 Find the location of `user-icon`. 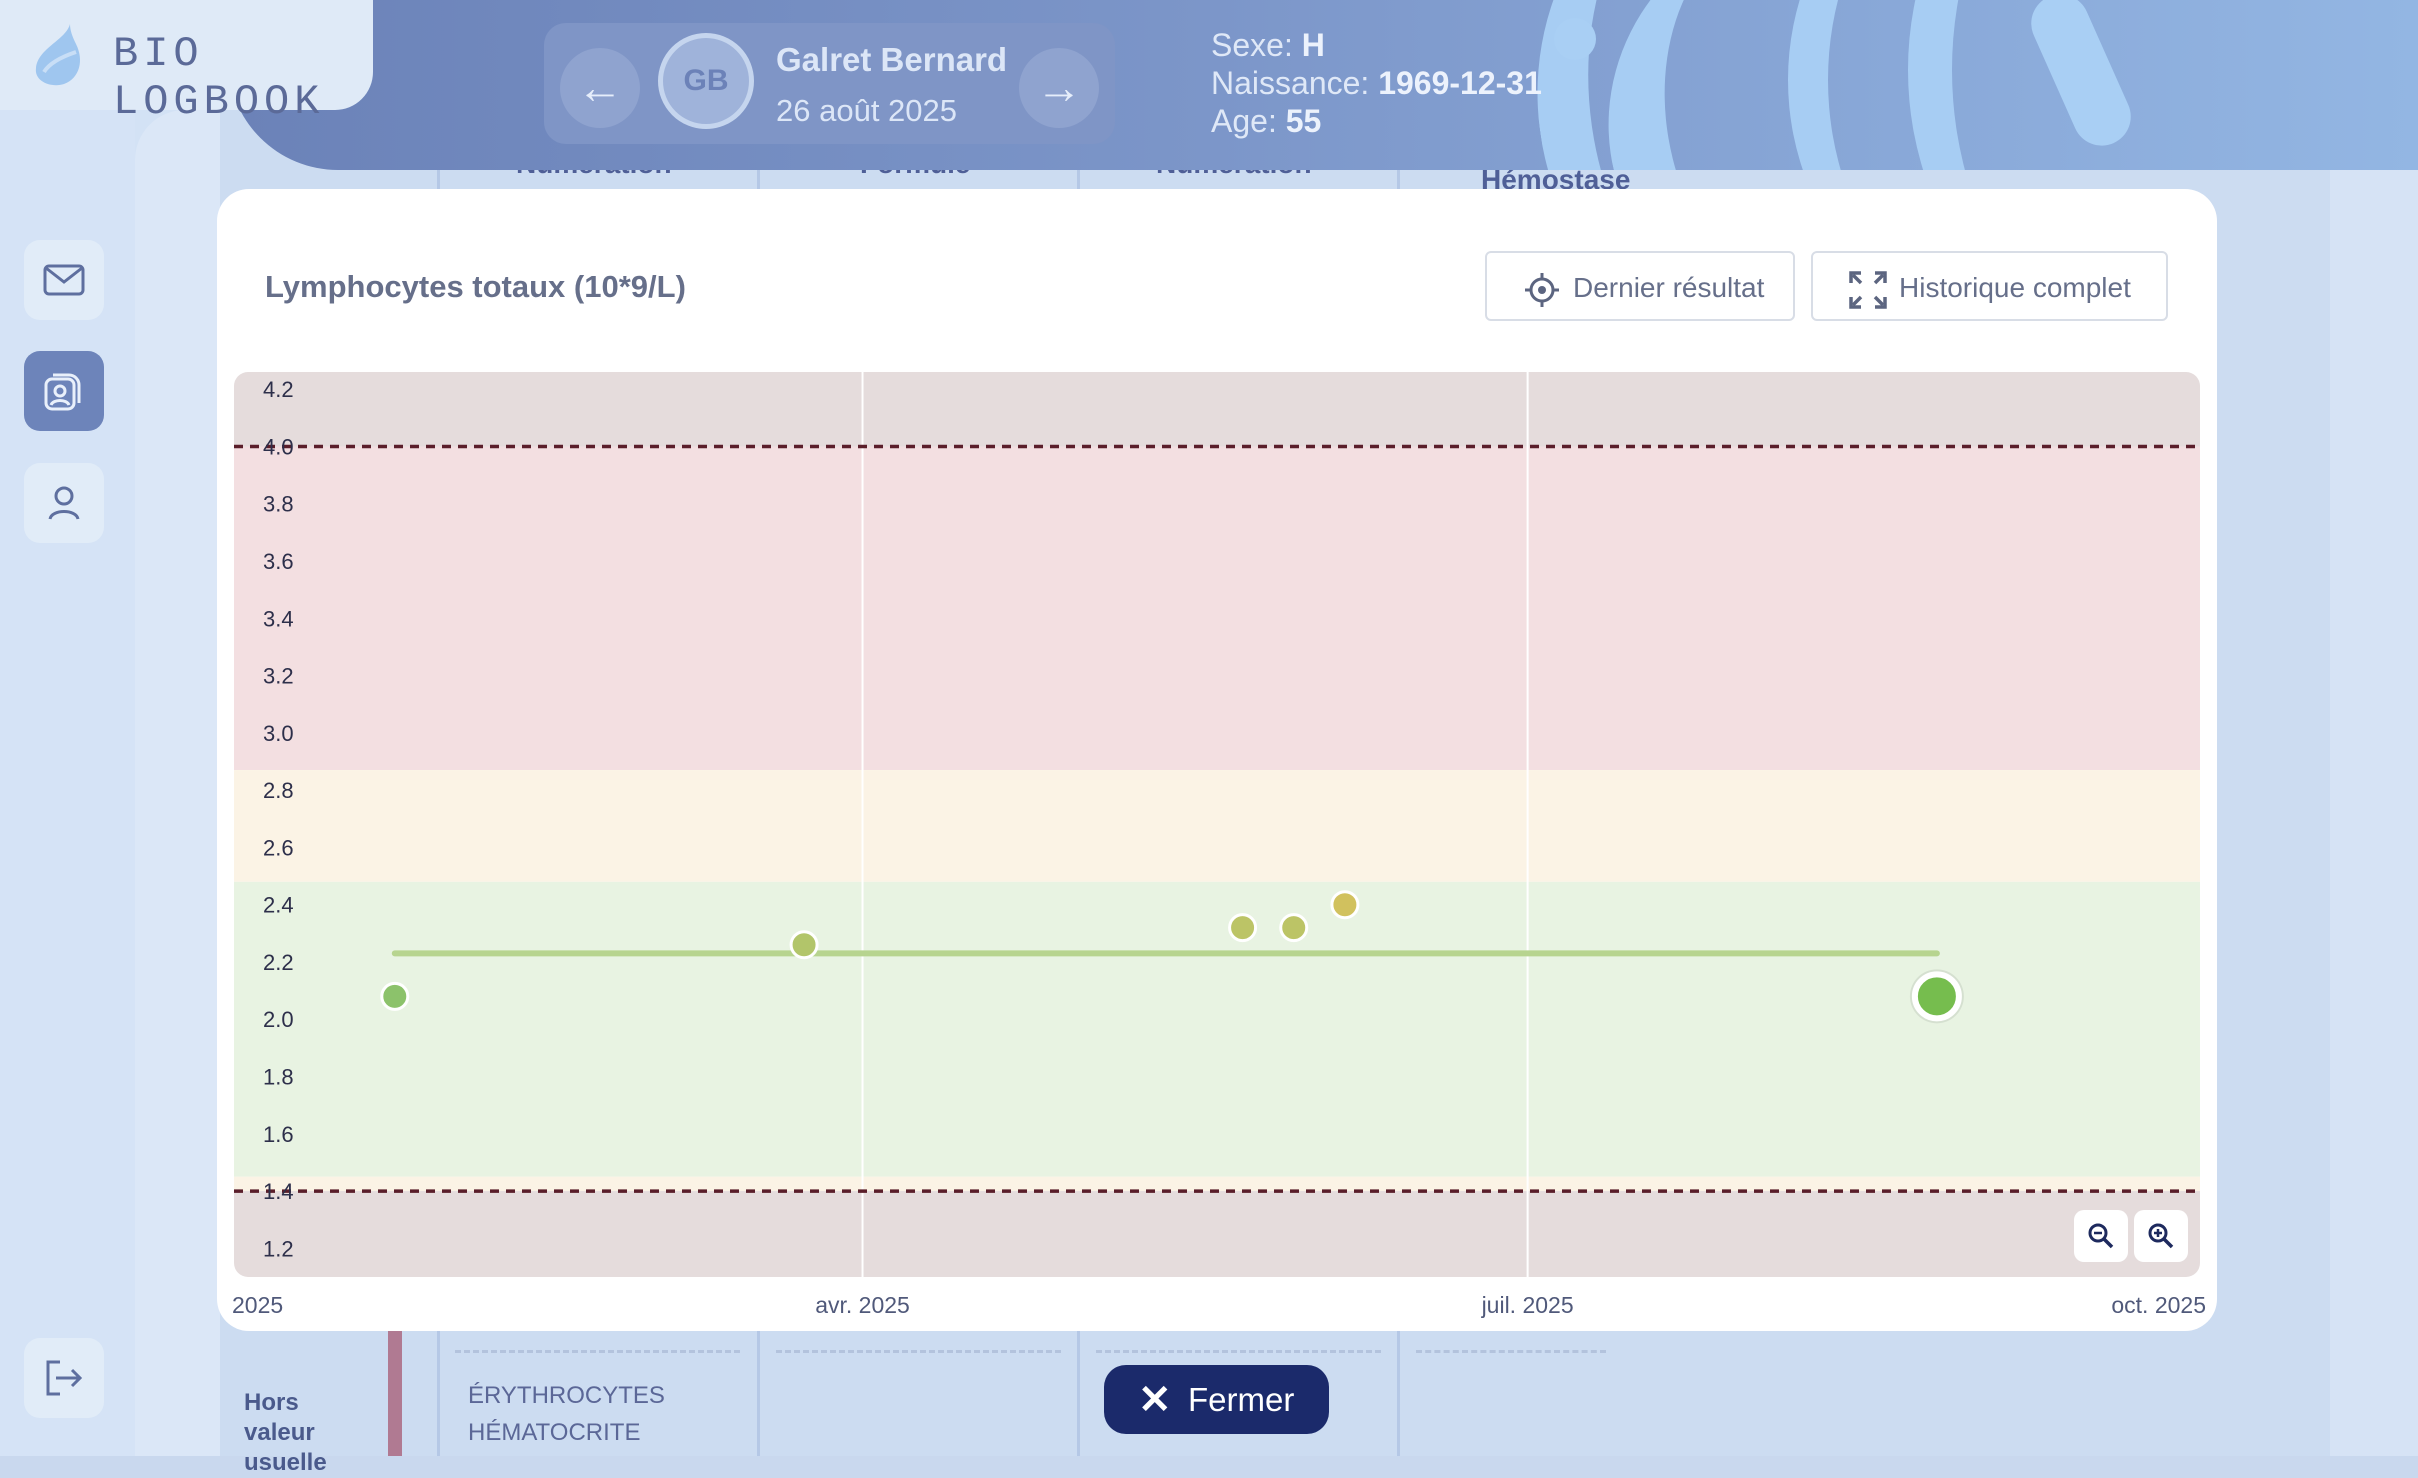

user-icon is located at coordinates (64, 503).